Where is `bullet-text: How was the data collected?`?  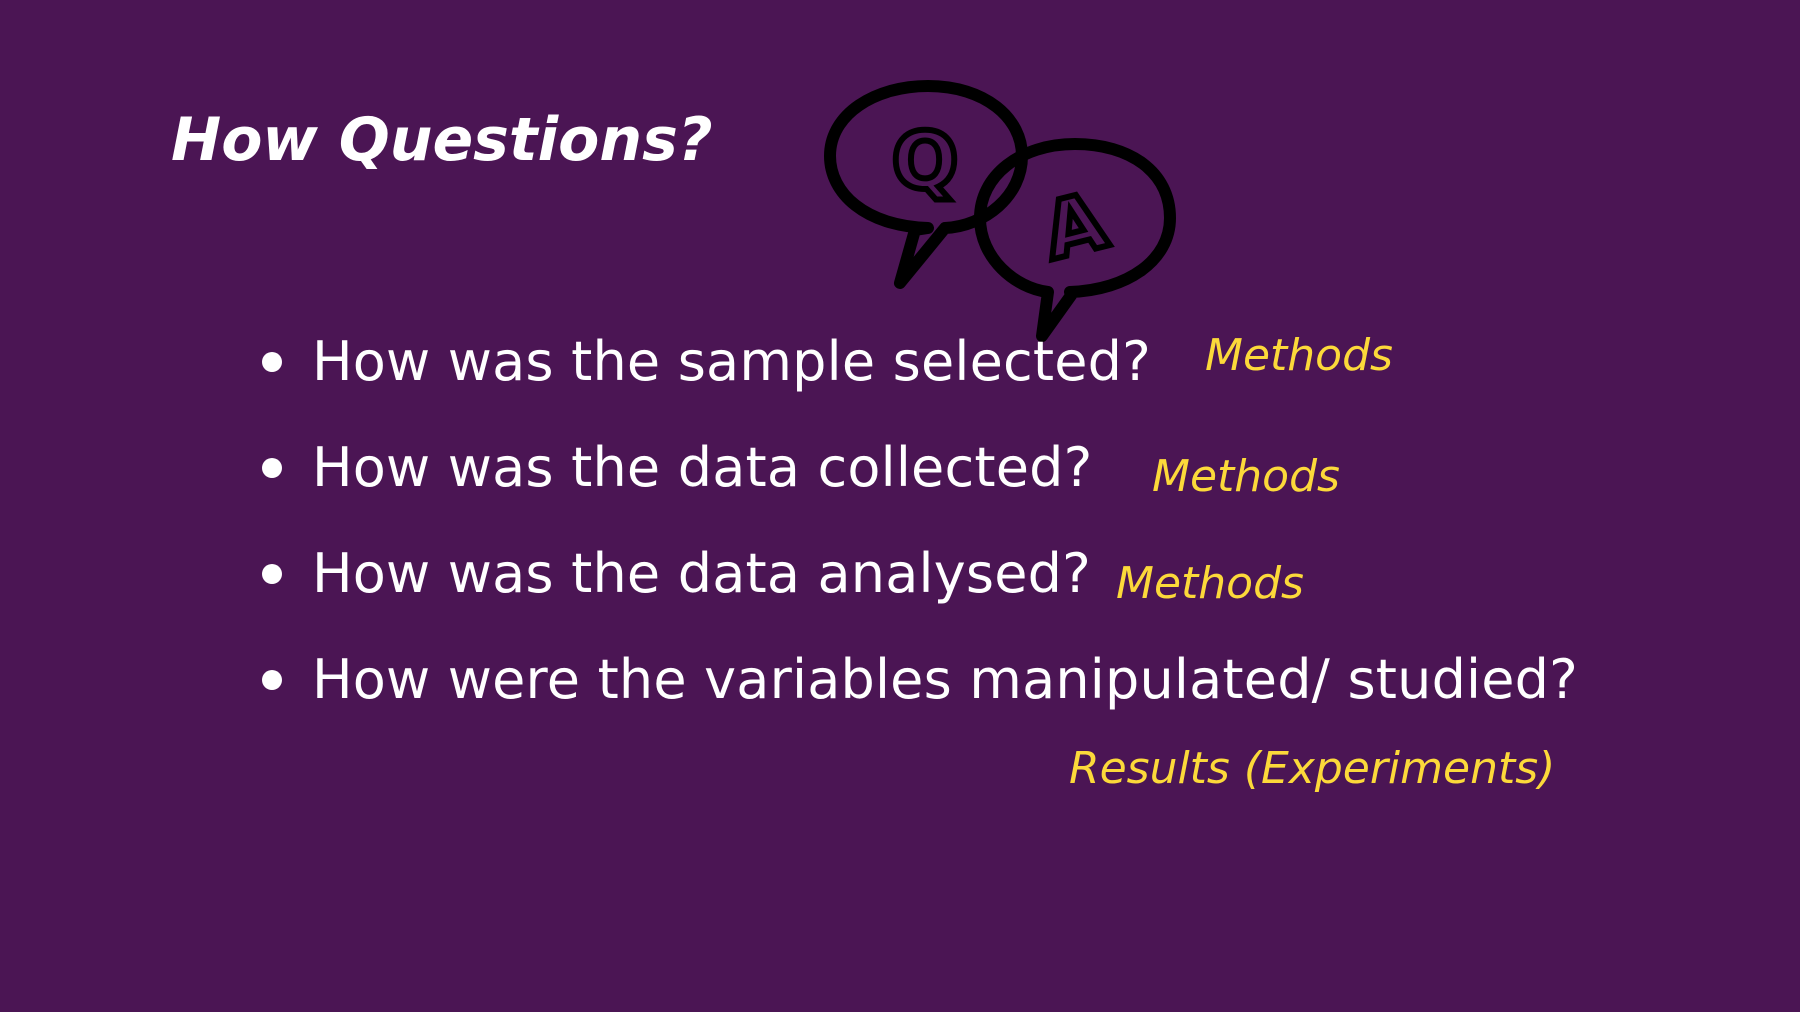
bullet-text: How was the data collected? is located at coordinates (702, 467).